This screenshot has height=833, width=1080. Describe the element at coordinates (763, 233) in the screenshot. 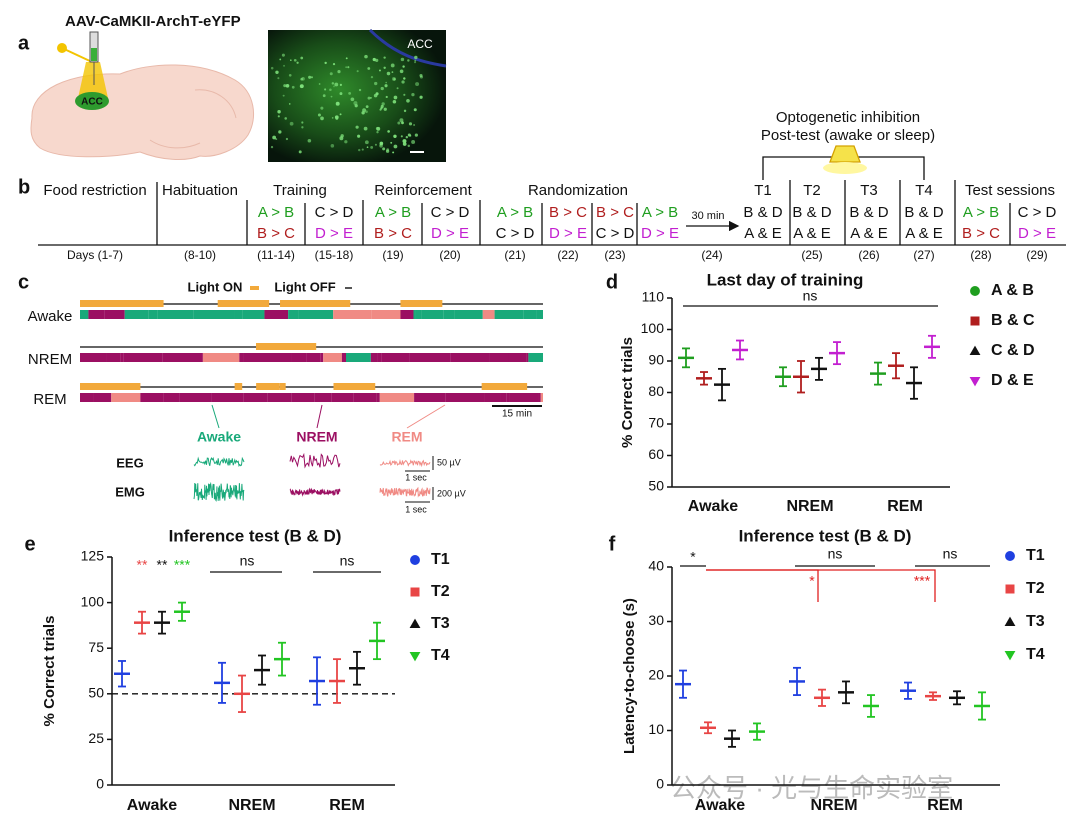

I see `pair-label: A & E` at that location.